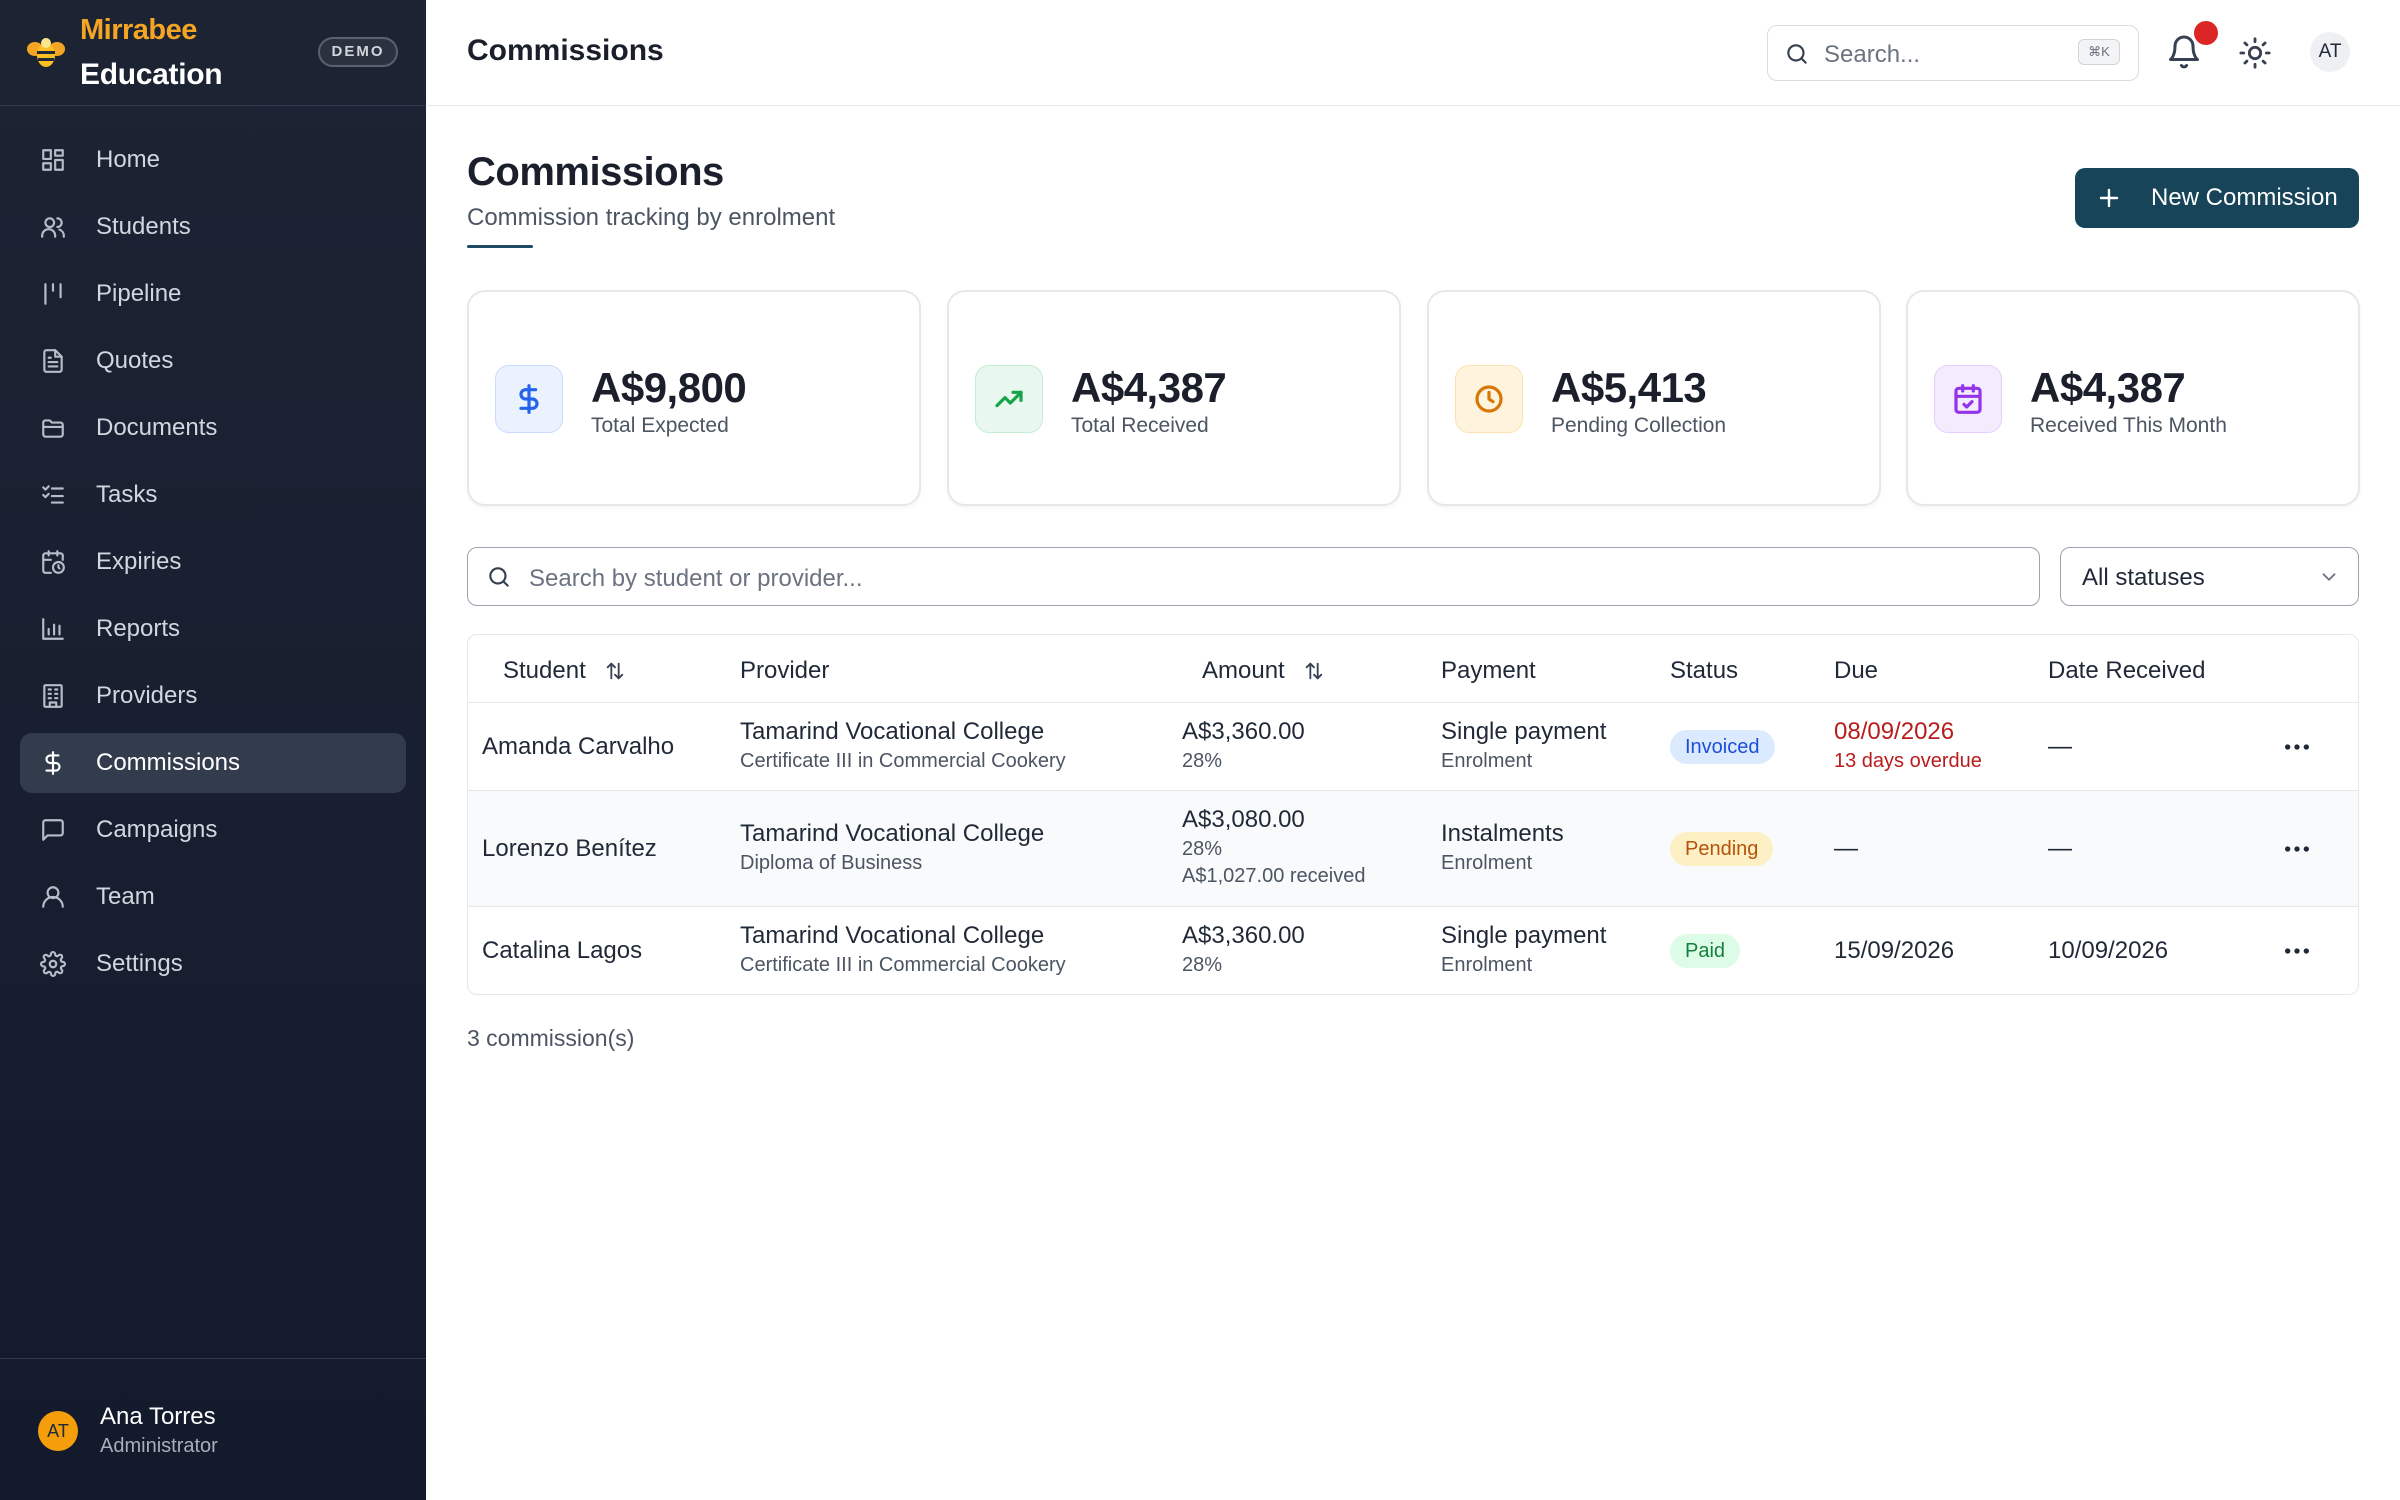  What do you see at coordinates (1313, 671) in the screenshot?
I see `sort-icon` at bounding box center [1313, 671].